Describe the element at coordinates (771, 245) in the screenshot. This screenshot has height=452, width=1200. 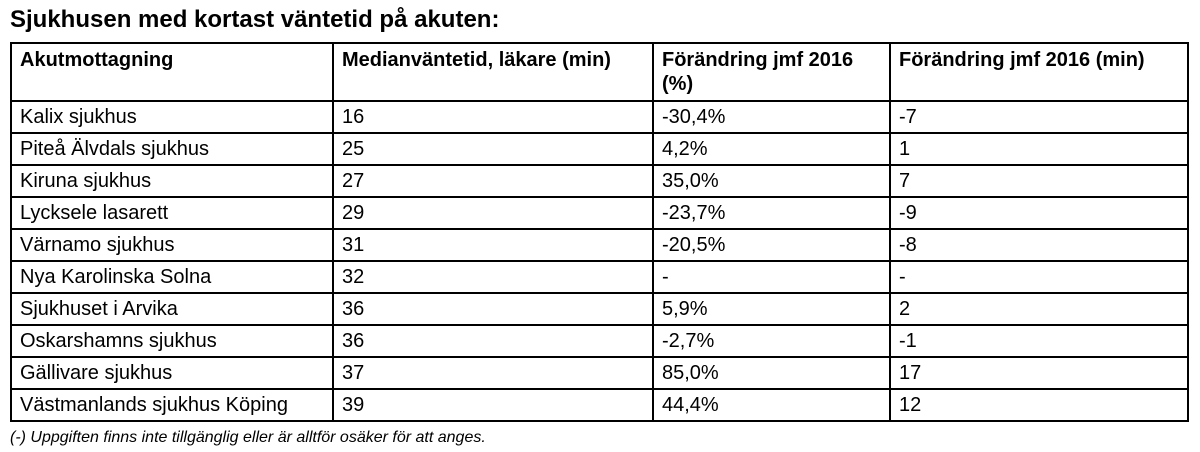
I see `change-pct-cell: -20,5%` at that location.